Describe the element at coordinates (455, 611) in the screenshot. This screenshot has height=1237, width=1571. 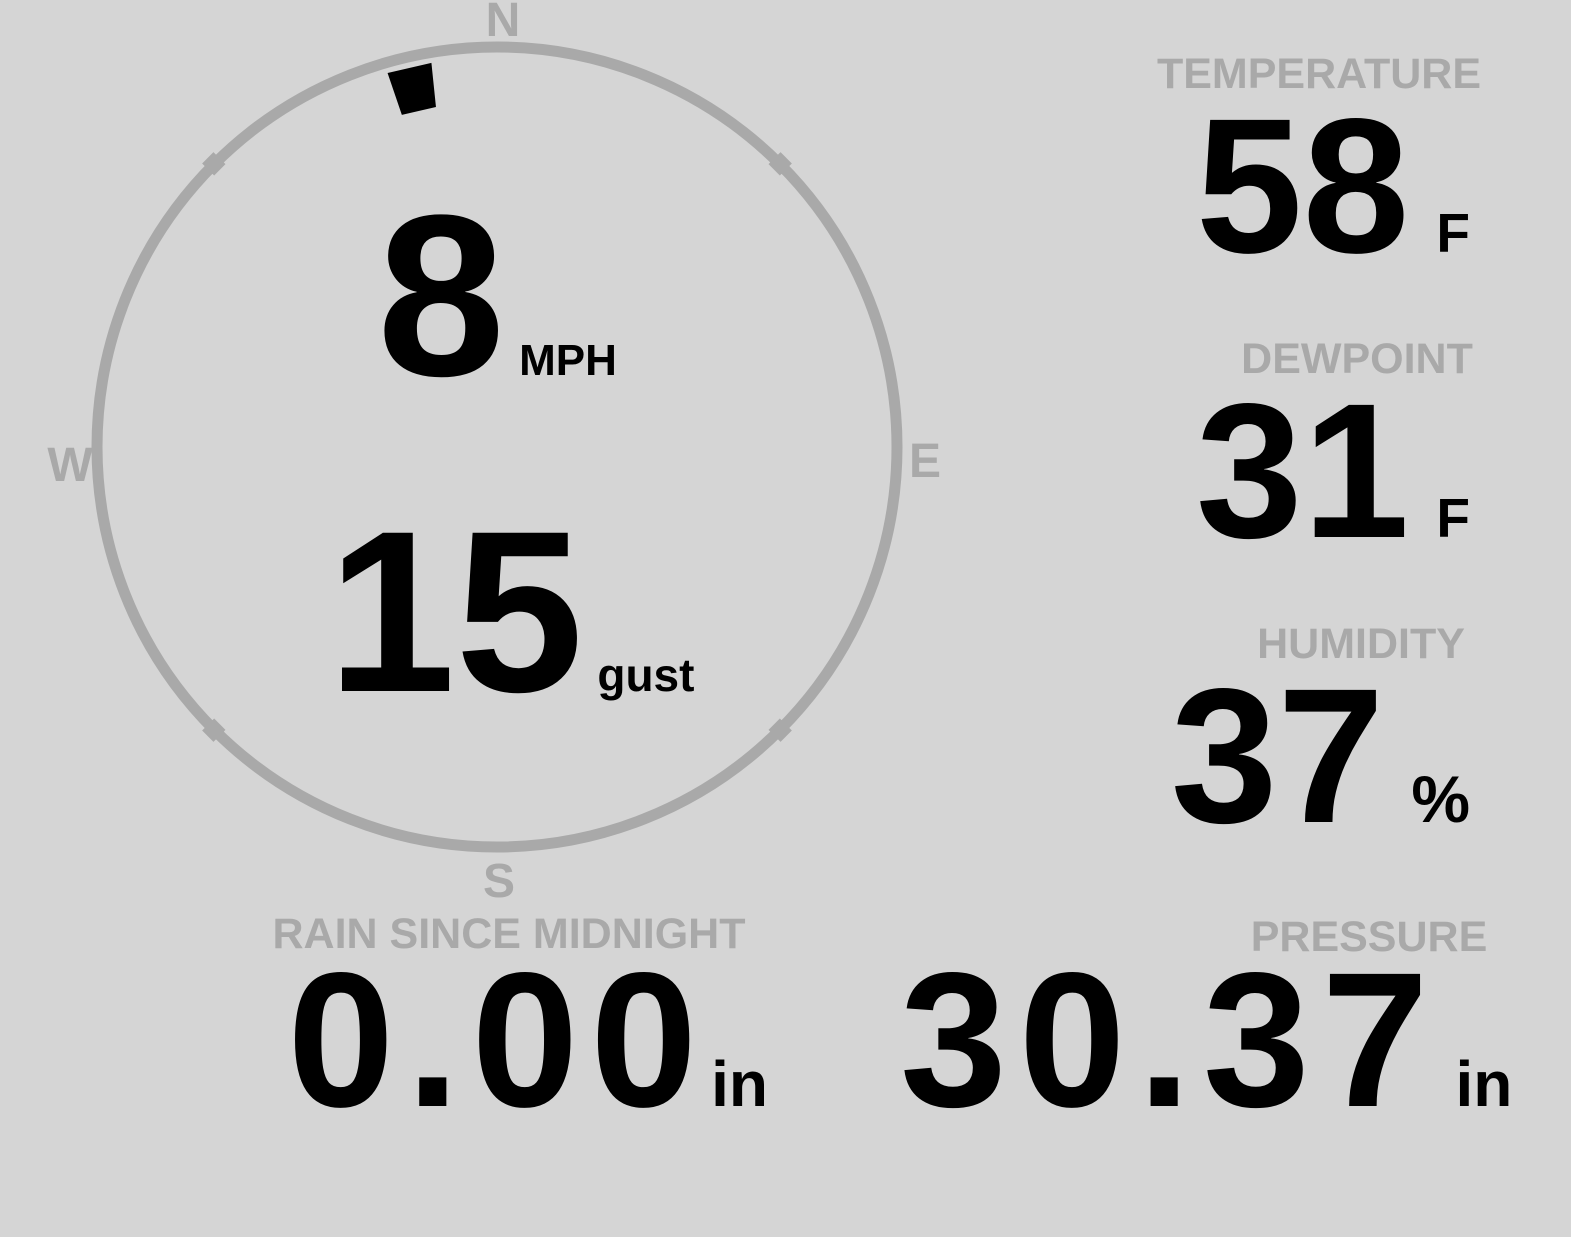
I see `wind-gust-value: 15` at that location.